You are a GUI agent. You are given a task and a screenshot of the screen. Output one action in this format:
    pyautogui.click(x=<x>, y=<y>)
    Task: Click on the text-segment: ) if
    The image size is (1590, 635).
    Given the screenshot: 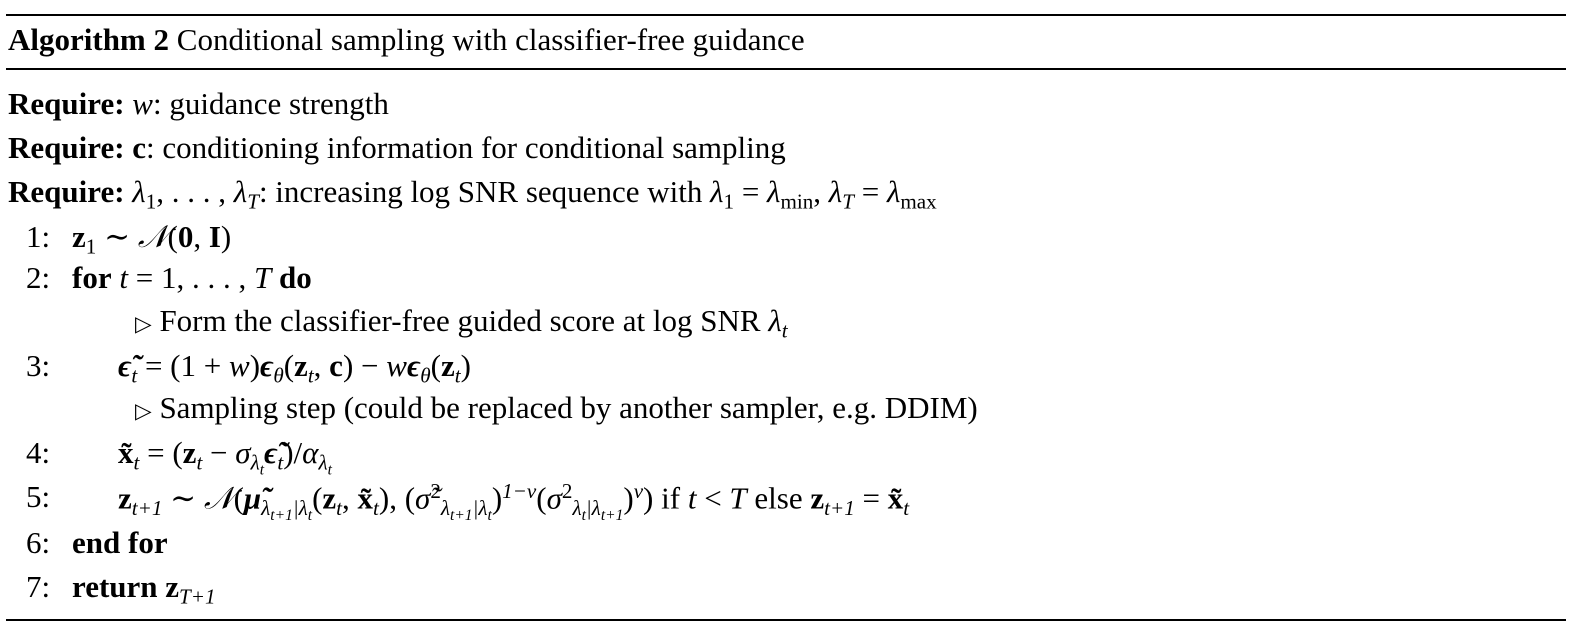 What is the action you would take?
    pyautogui.click(x=665, y=498)
    